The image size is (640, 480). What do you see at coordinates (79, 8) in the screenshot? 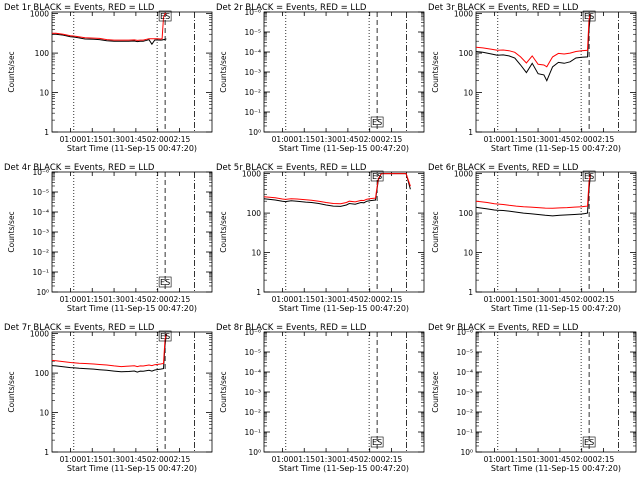
I see `panel-title: Det 1r BLACK = Events, RED = LLD` at bounding box center [79, 8].